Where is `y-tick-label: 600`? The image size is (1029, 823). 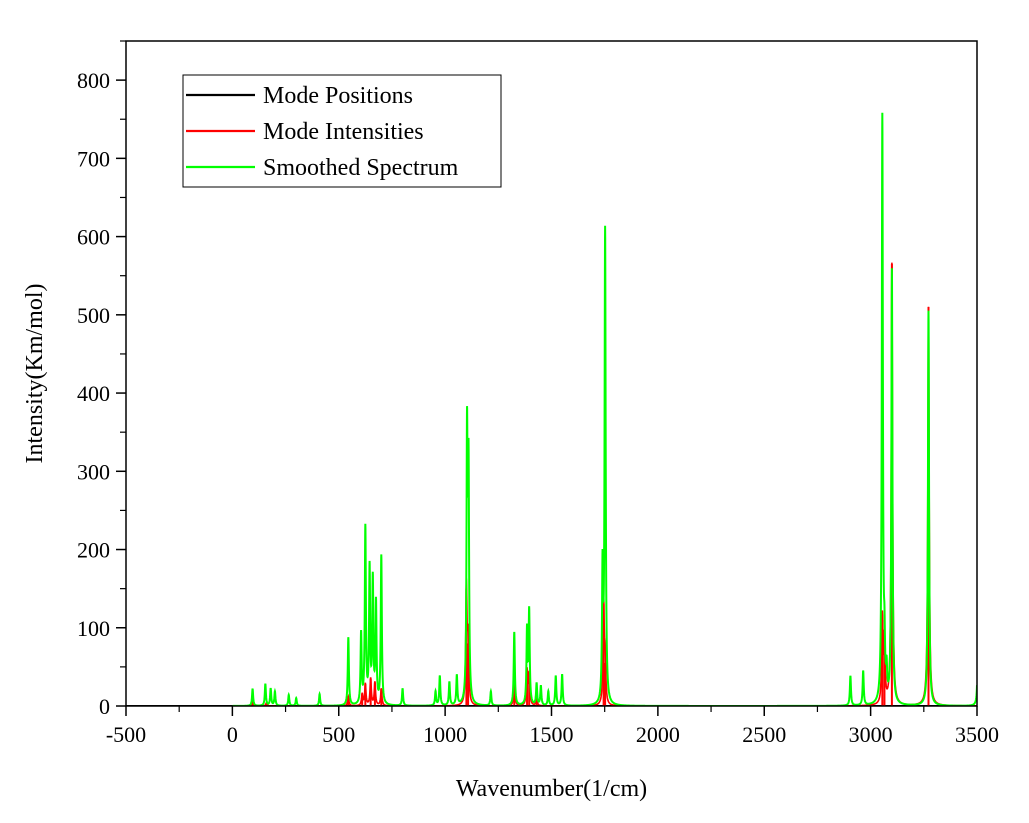
y-tick-label: 600 is located at coordinates (93, 237).